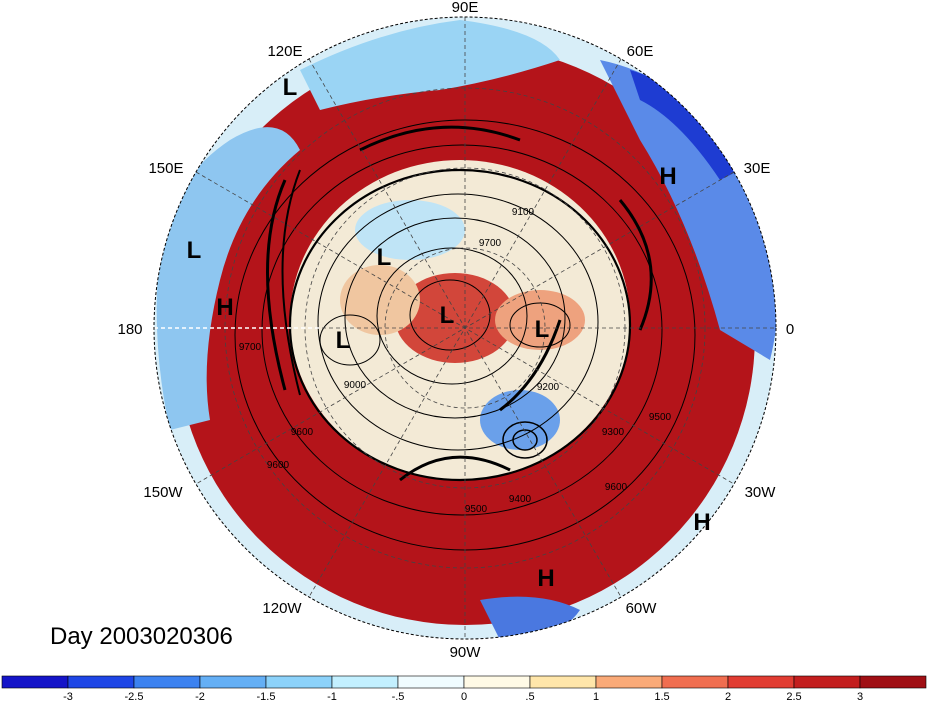 Image resolution: width=928 pixels, height=702 pixels. I want to click on contour-low-east, so click(540, 325).